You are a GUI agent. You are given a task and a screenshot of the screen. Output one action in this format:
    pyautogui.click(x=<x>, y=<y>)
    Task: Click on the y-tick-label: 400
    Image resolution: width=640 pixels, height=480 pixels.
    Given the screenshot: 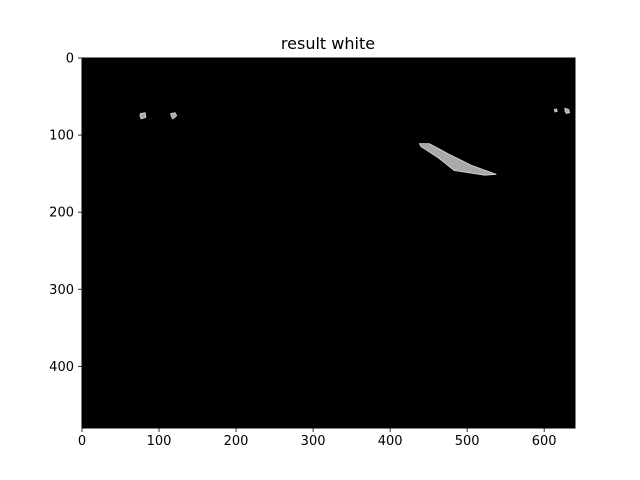 What is the action you would take?
    pyautogui.click(x=61, y=367)
    